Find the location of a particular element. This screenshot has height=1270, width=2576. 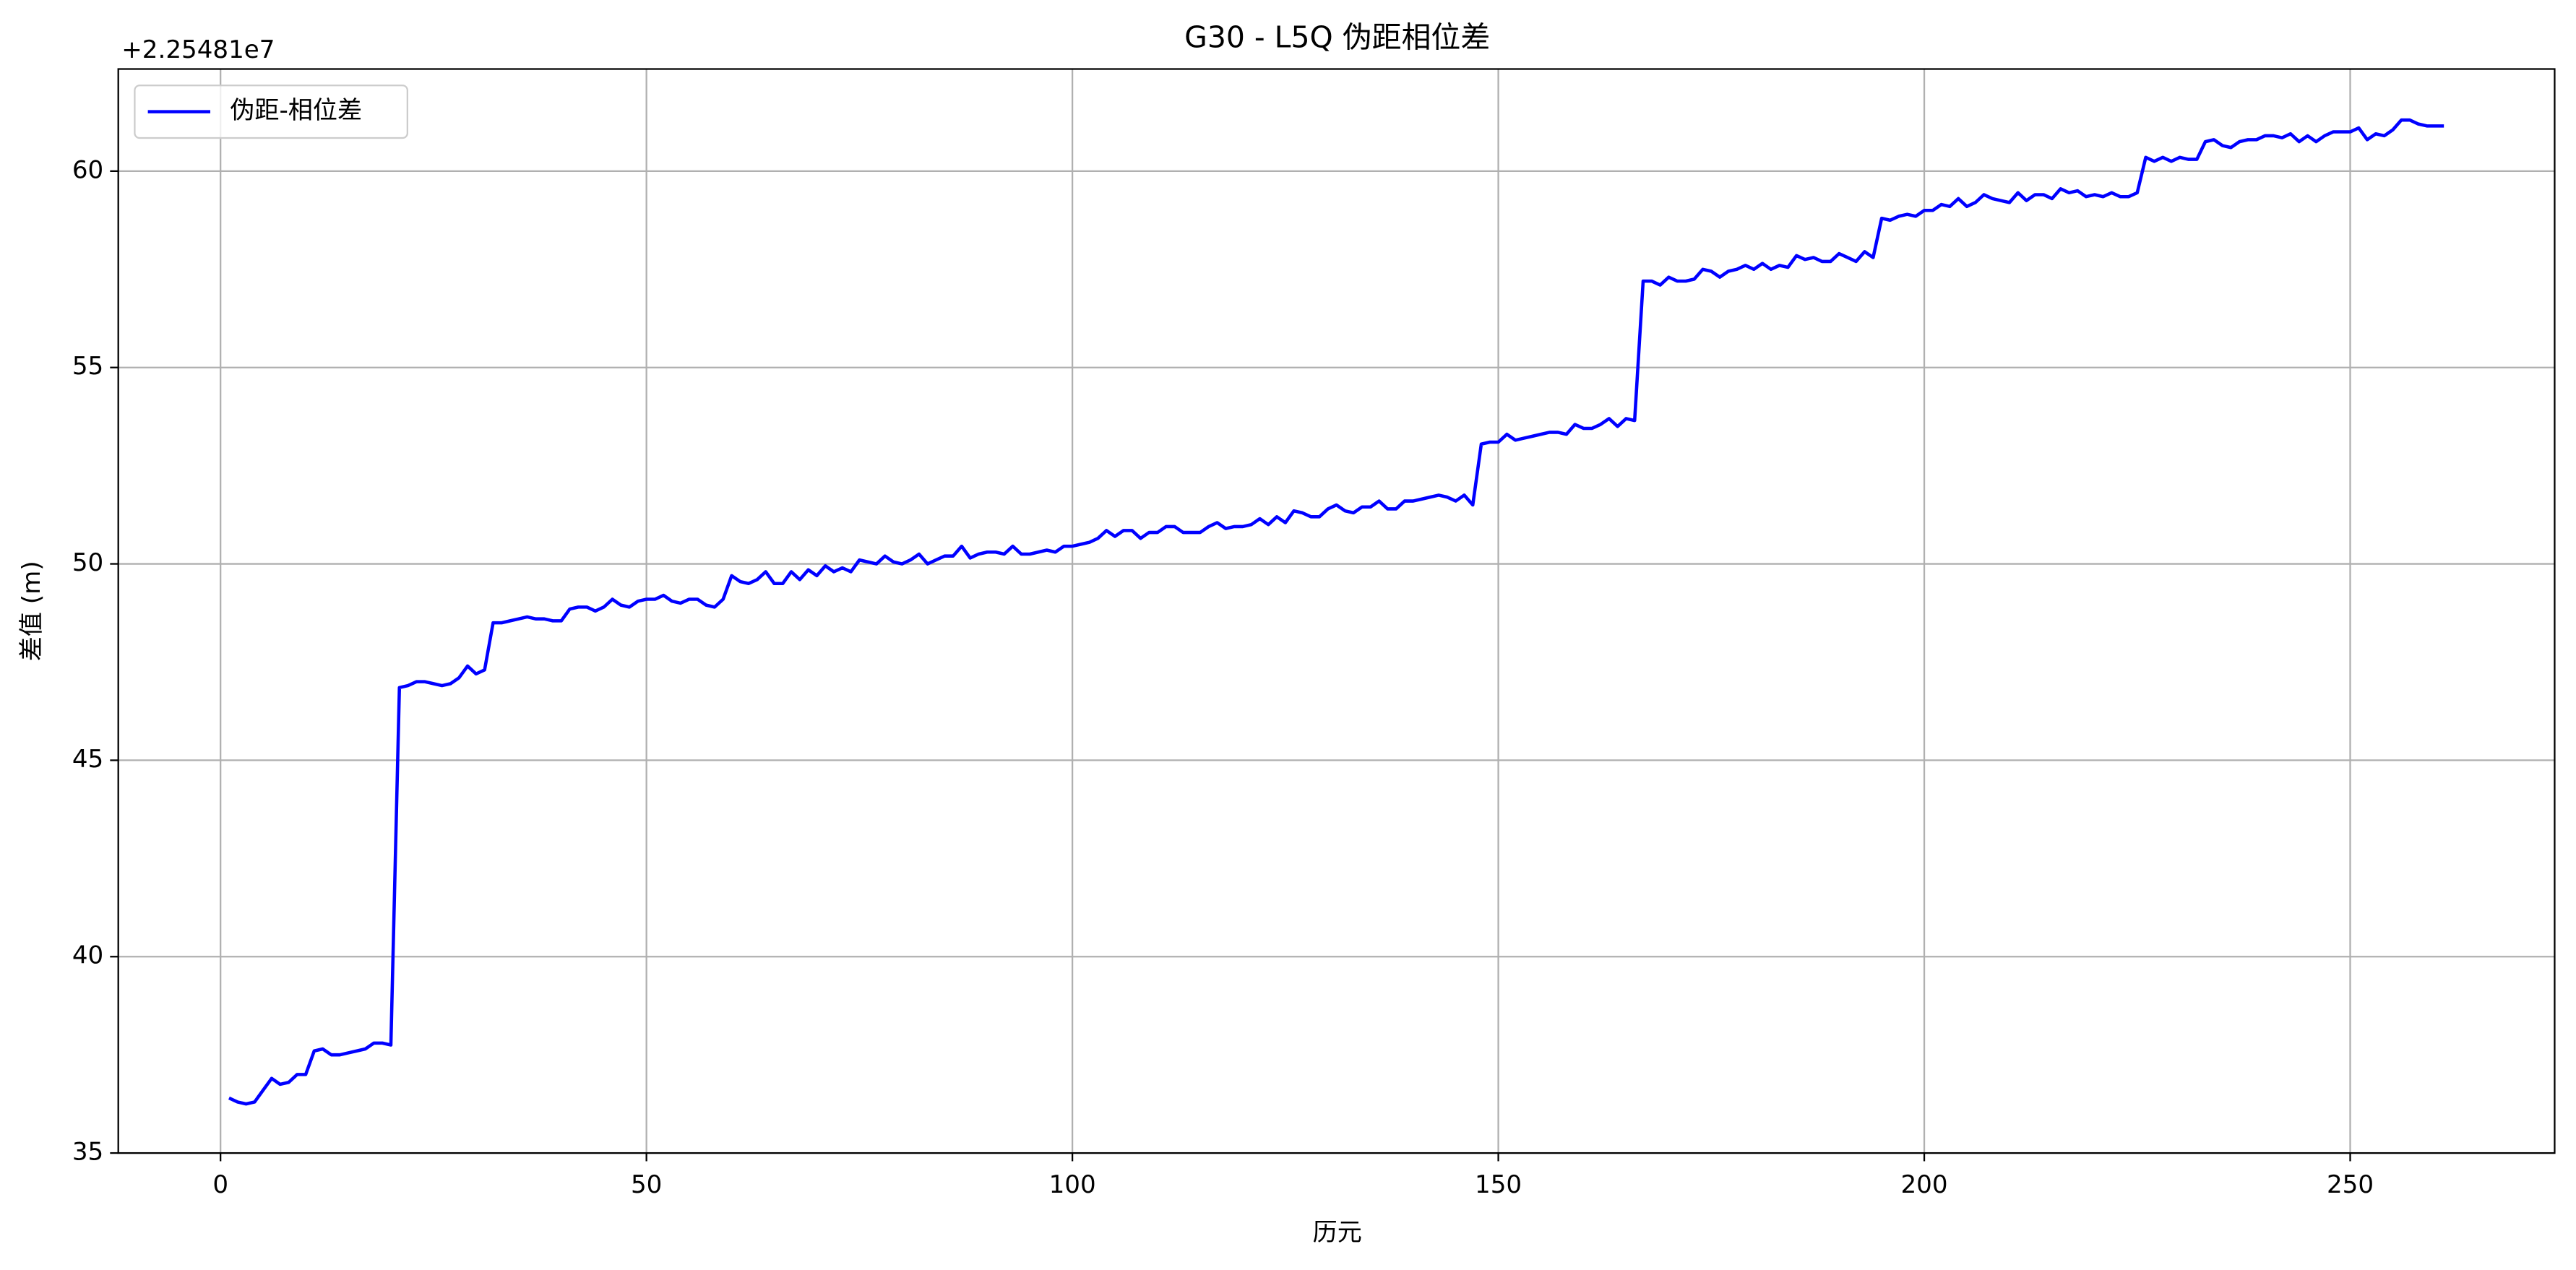

y-axis-label: 差值 (m) is located at coordinates (31, 611).